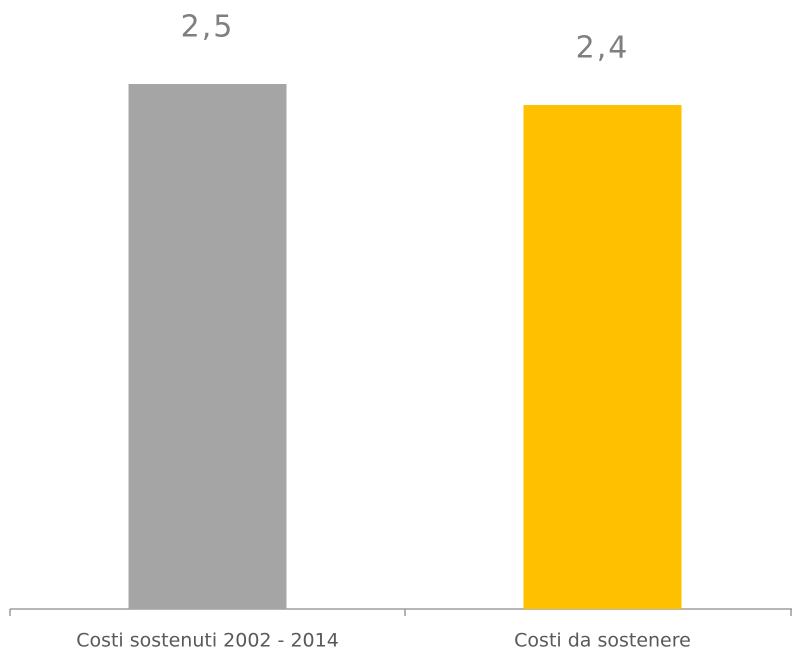 This screenshot has height=656, width=792. I want to click on value-label: 2,4, so click(603, 48).